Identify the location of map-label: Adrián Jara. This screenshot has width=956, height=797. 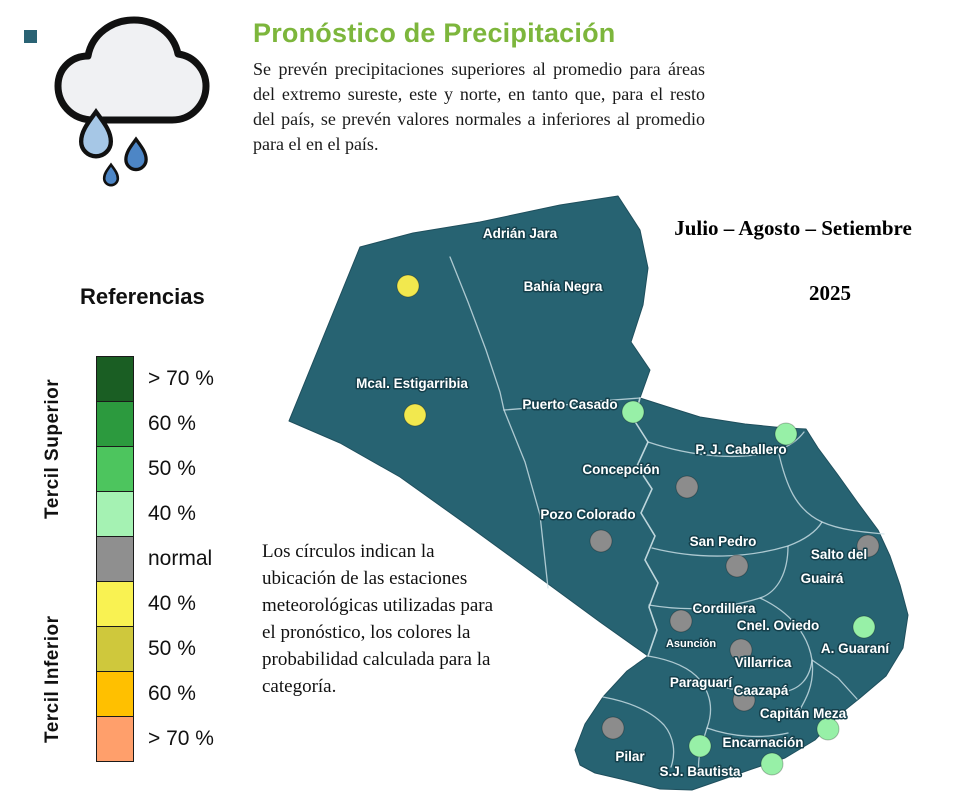
(520, 233).